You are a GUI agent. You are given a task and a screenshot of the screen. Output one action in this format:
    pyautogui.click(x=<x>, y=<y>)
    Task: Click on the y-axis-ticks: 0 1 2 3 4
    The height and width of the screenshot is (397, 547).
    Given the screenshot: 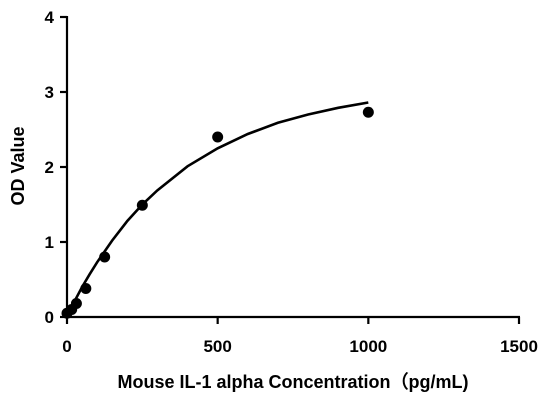 What is the action you would take?
    pyautogui.click(x=56, y=167)
    